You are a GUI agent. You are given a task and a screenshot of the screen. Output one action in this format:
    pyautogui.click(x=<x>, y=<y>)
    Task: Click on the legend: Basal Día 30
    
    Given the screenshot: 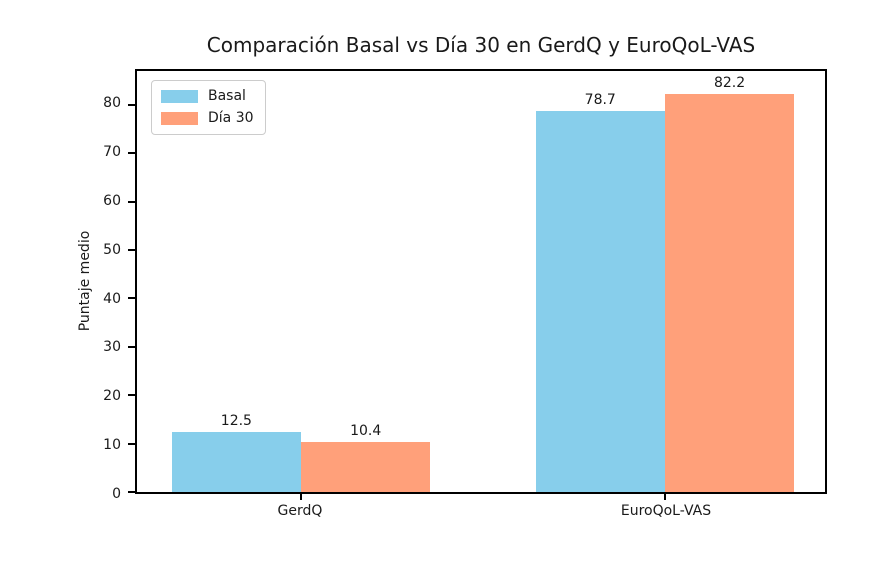 What is the action you would take?
    pyautogui.click(x=208, y=107)
    